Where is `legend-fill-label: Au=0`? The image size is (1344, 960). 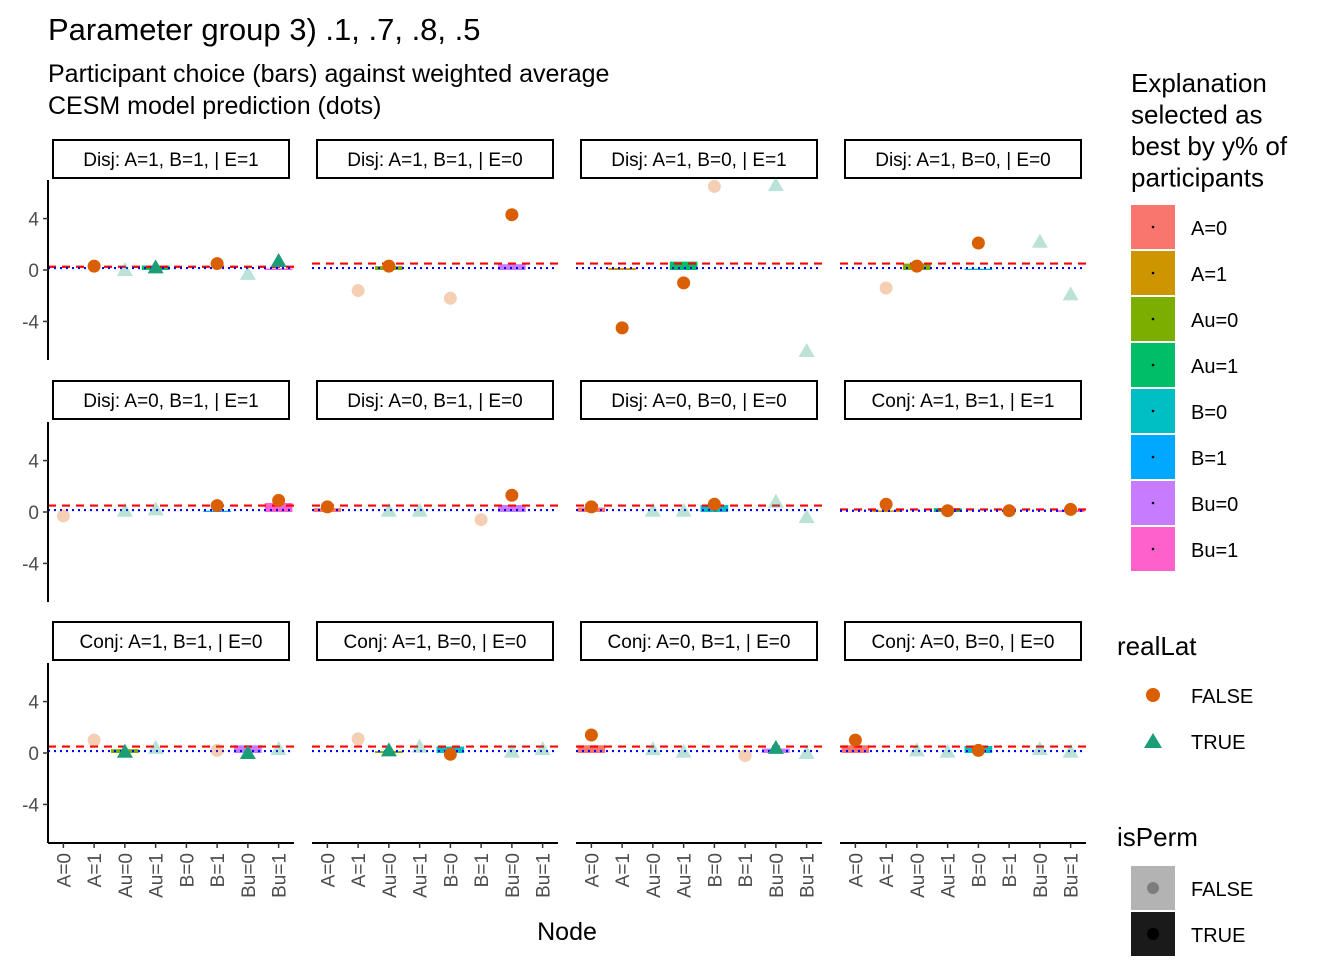 legend-fill-label: Au=0 is located at coordinates (1214, 321).